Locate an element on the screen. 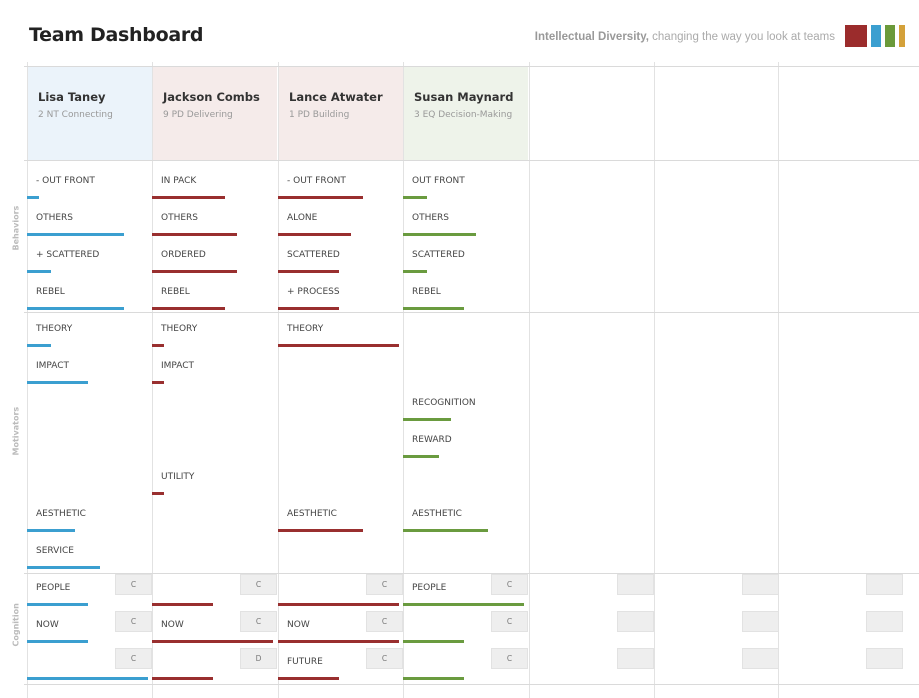 This screenshot has width=919, height=698. trait-label: OUT FRONT is located at coordinates (438, 181).